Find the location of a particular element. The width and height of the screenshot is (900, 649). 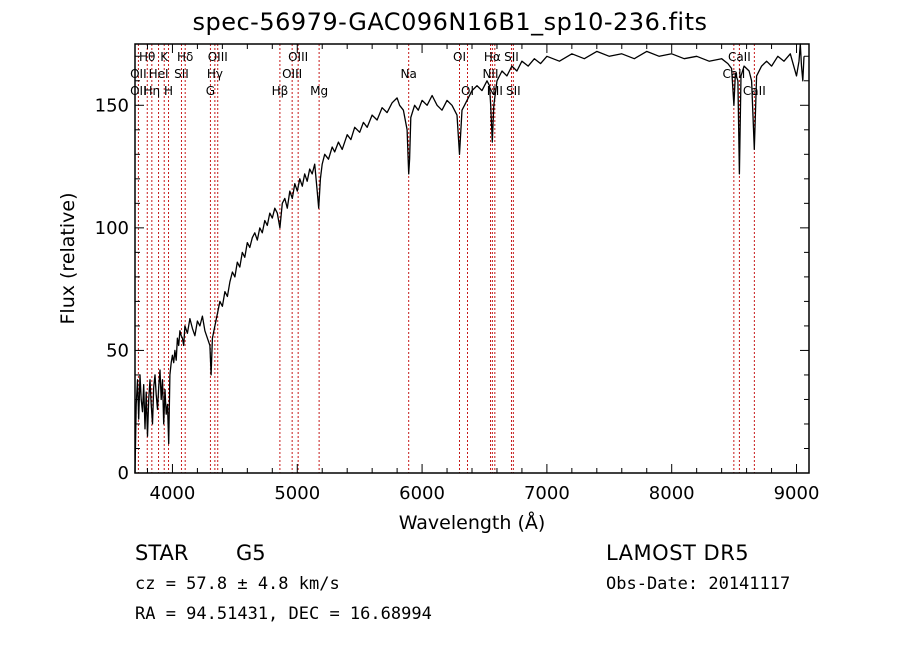

line-label: Hδ is located at coordinates (185, 57).